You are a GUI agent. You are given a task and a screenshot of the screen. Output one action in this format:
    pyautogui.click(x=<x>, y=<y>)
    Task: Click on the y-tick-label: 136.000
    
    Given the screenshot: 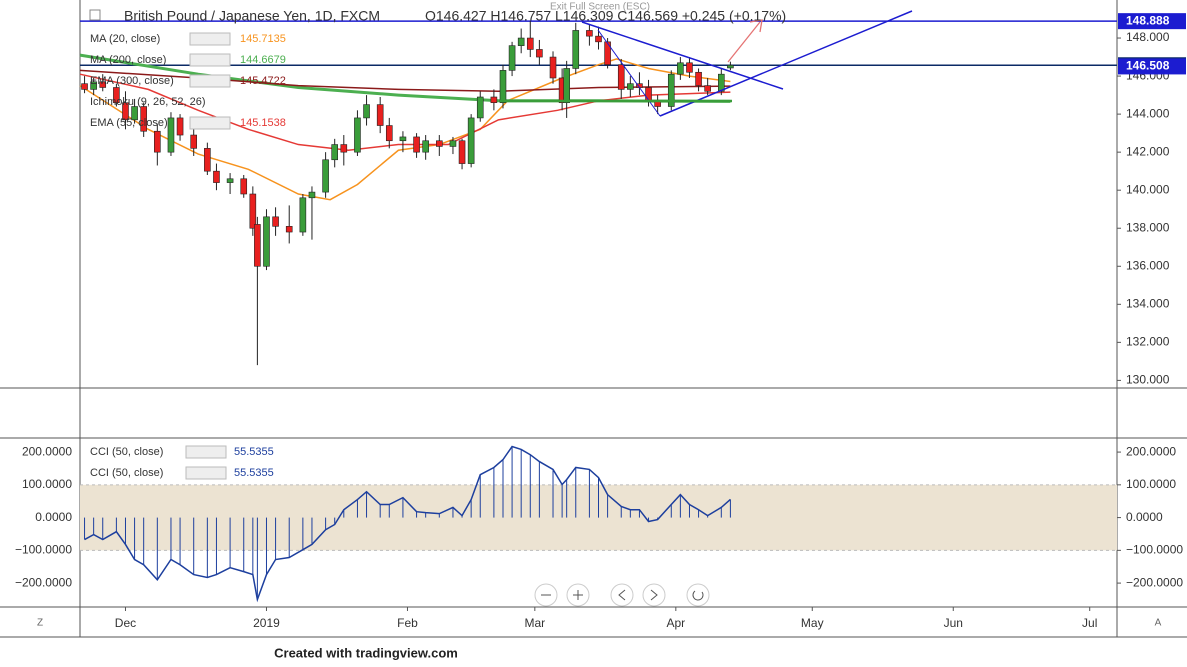 What is the action you would take?
    pyautogui.click(x=1148, y=265)
    